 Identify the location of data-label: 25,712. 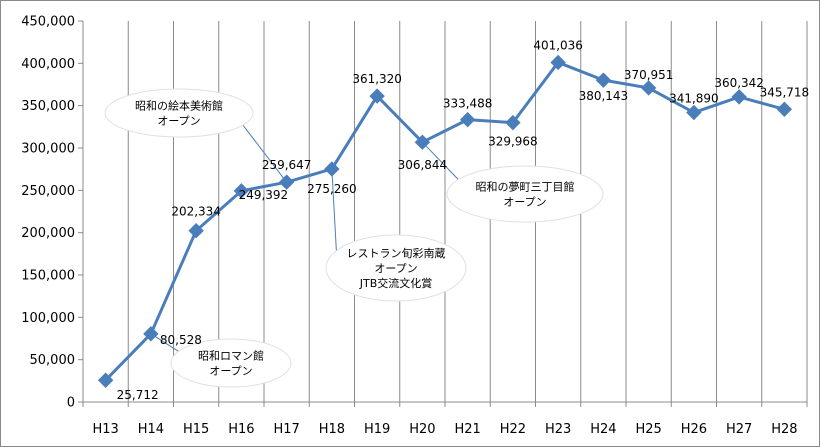
(138, 395).